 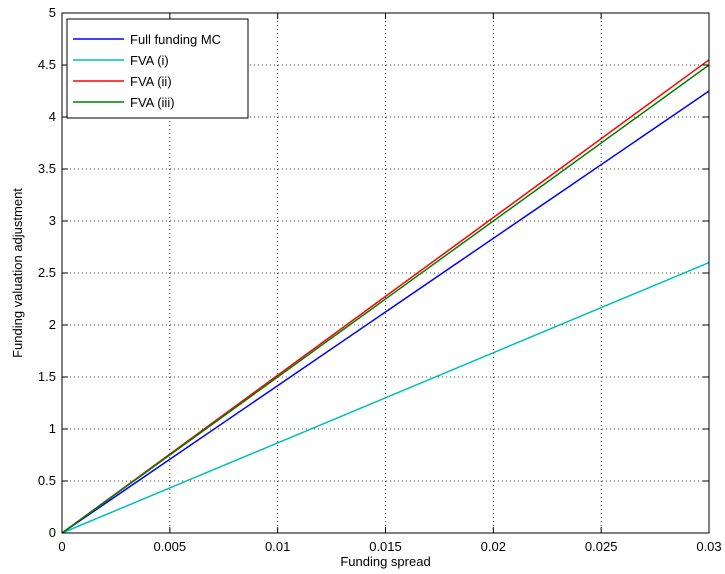 I want to click on legend-label: FVA (i), so click(x=149, y=60).